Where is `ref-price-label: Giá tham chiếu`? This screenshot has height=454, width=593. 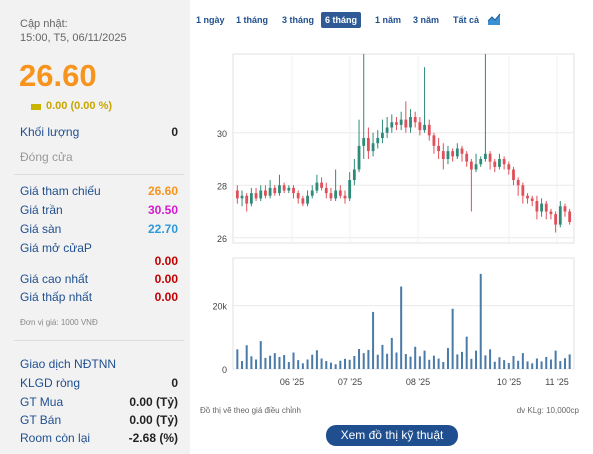 ref-price-label: Giá tham chiếu is located at coordinates (60, 191).